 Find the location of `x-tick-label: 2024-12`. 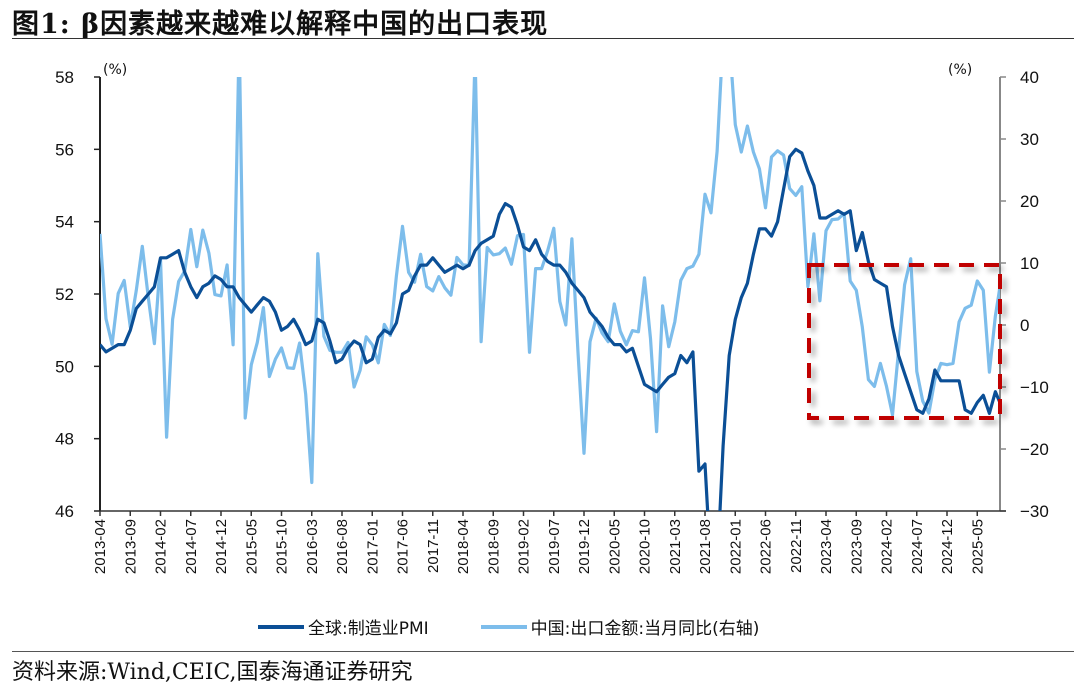

x-tick-label: 2024-12 is located at coordinates (947, 546).